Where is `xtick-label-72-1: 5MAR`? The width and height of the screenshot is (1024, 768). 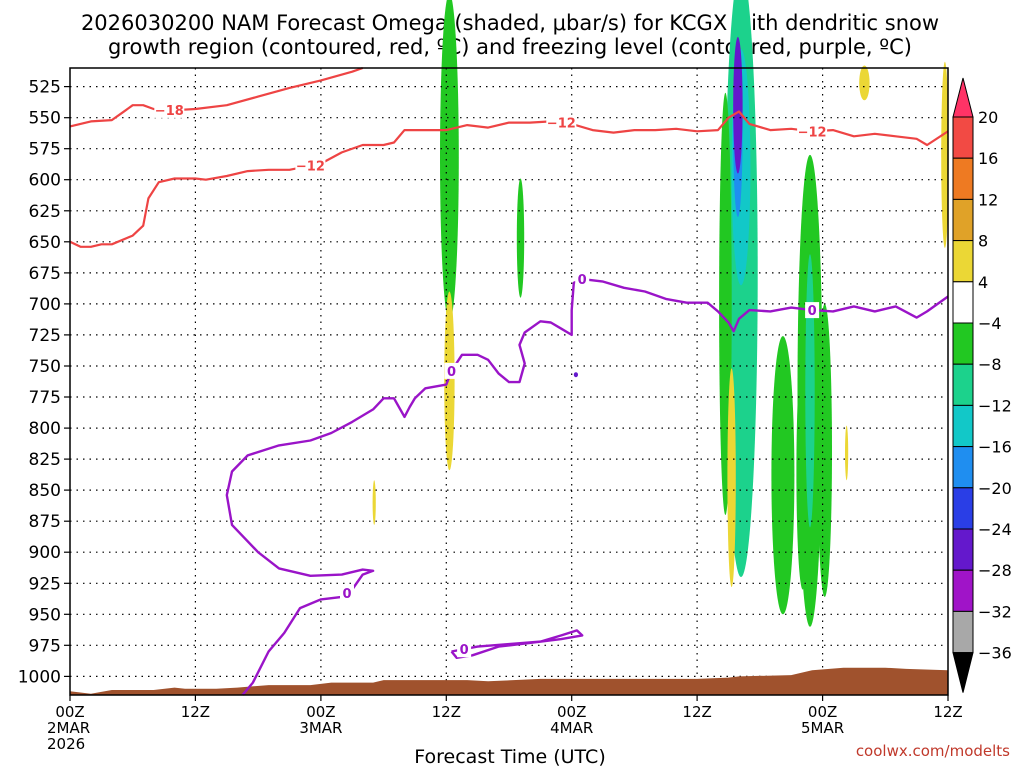 xtick-label-72-1: 5MAR is located at coordinates (822, 728).